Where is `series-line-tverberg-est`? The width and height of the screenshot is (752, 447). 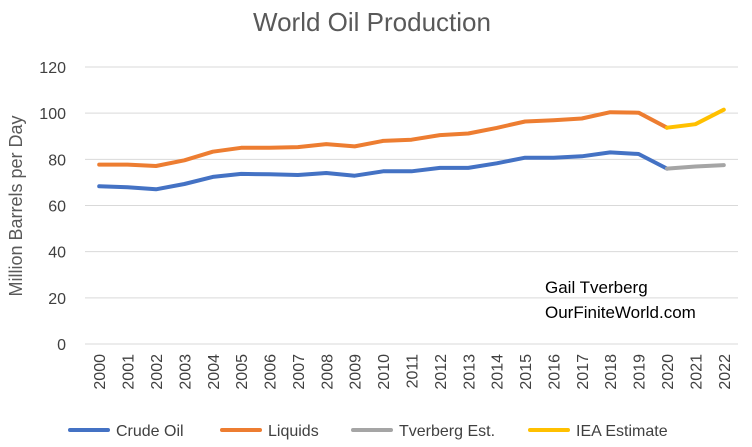
series-line-tverberg-est is located at coordinates (695, 167).